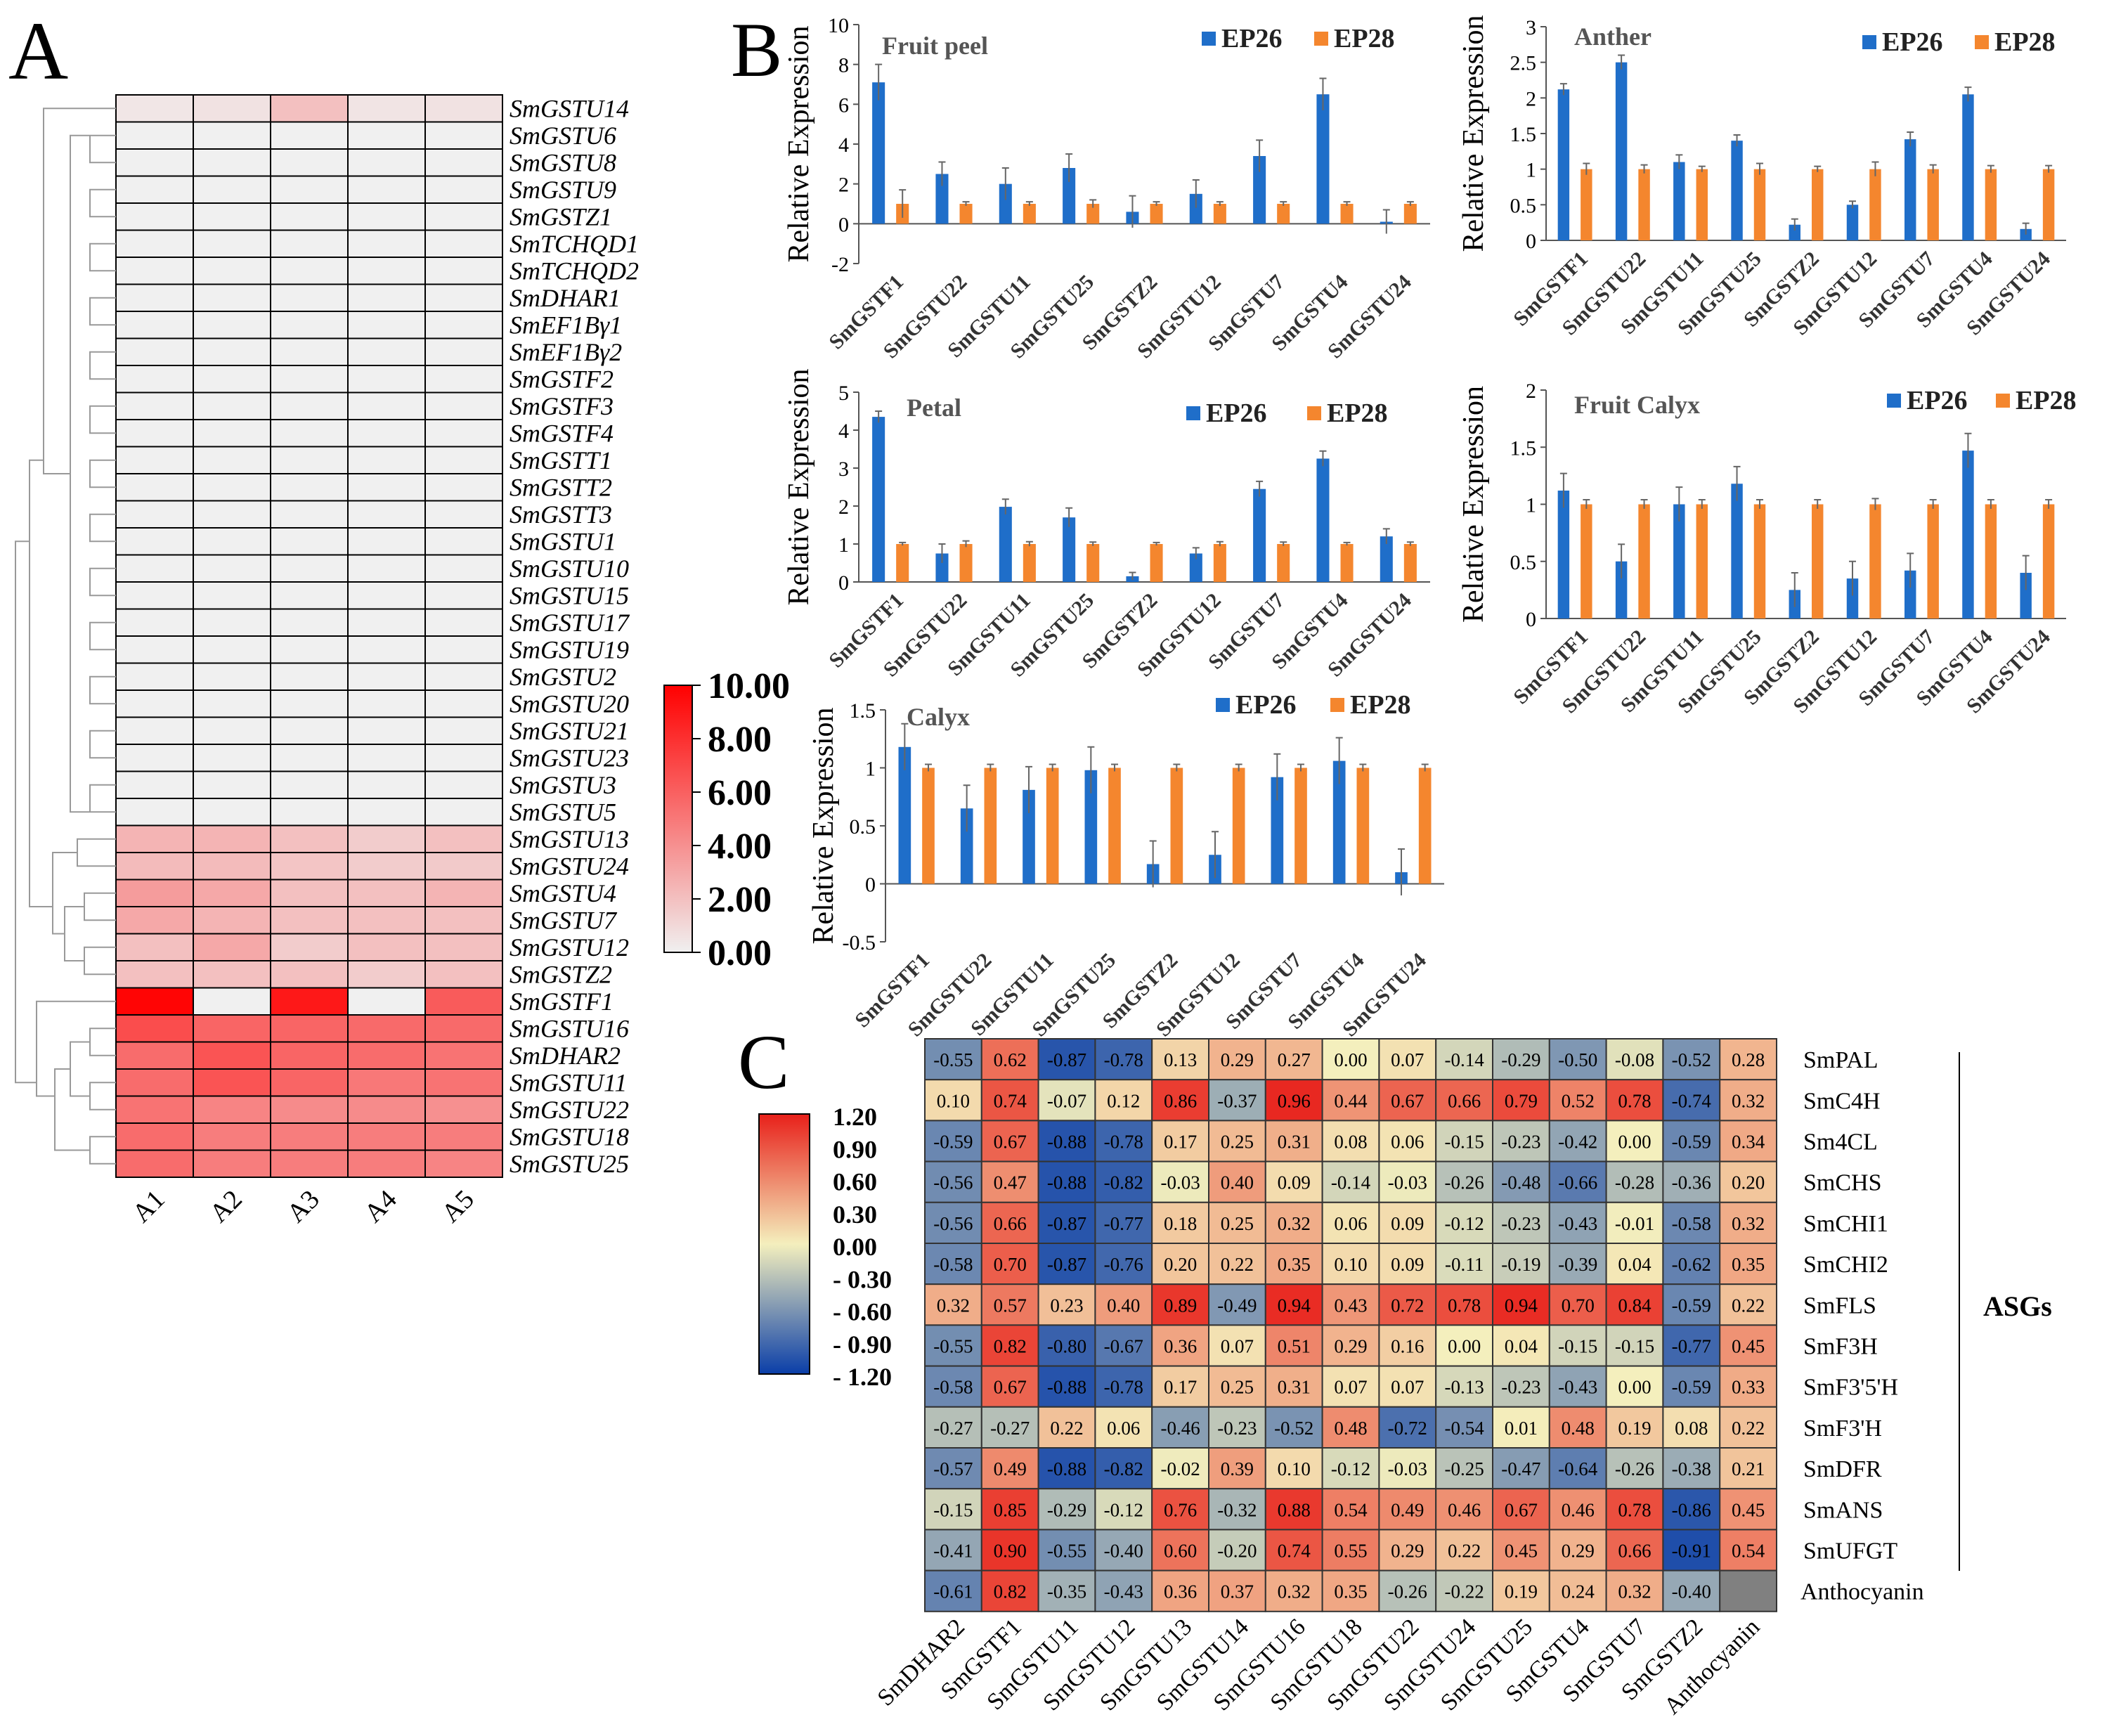 The width and height of the screenshot is (2109, 1736). I want to click on correlation-value: -0.82, so click(1123, 1468).